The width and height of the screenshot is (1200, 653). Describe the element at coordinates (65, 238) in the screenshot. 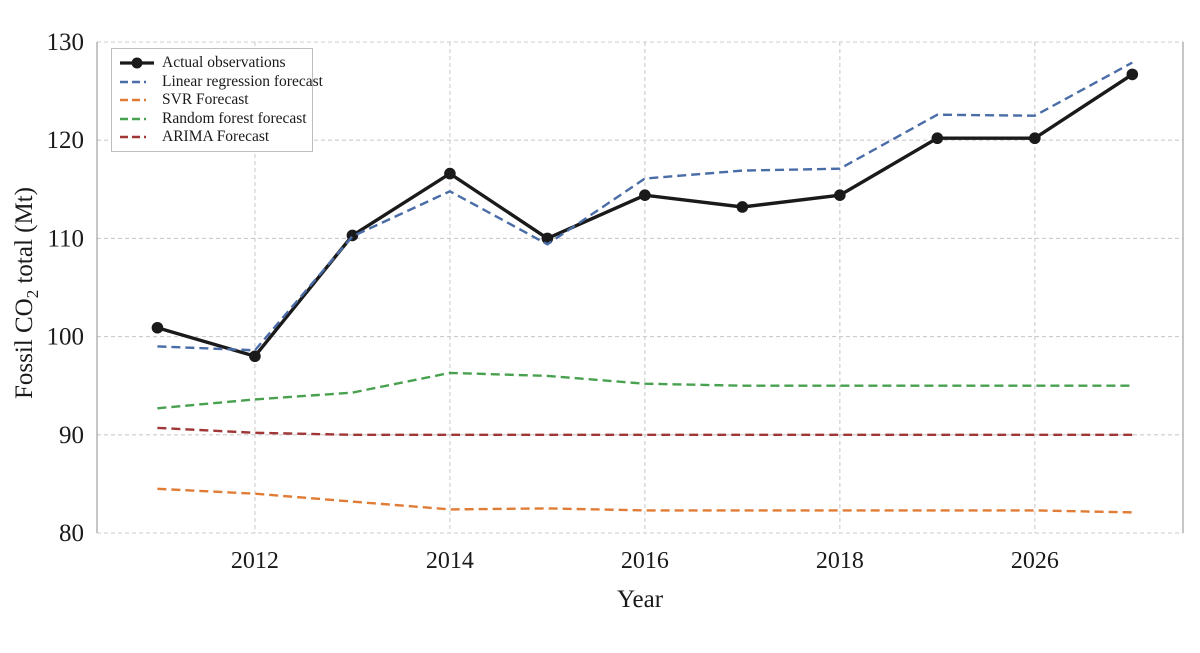

I see `y-tick-label: 110` at that location.